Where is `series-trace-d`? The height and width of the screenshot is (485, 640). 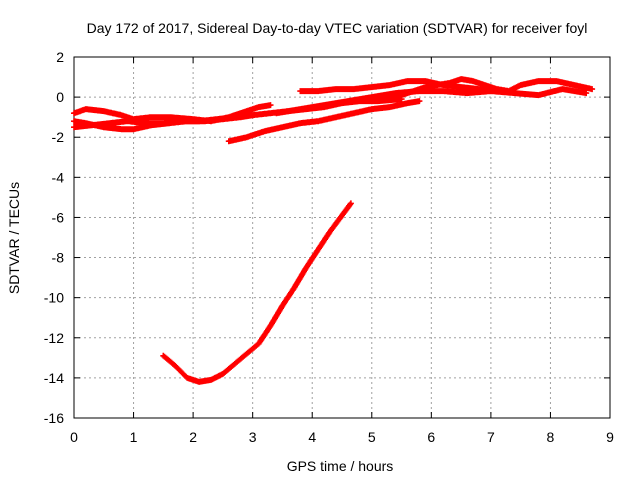 series-trace-d is located at coordinates (324, 121).